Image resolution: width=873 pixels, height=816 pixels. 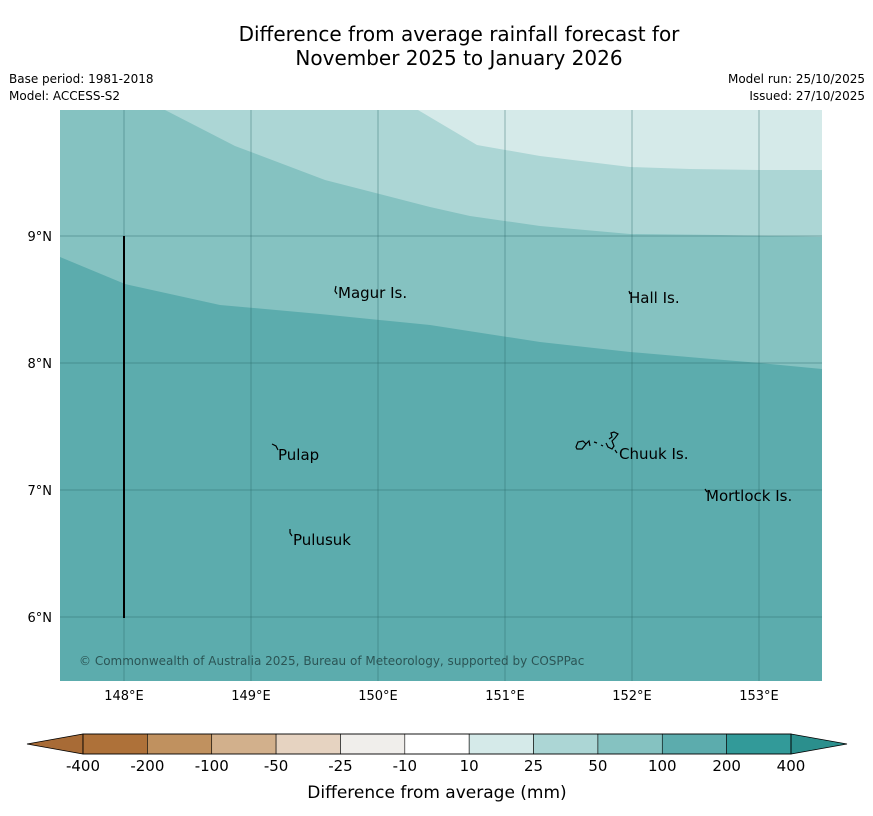 What do you see at coordinates (372, 293) in the screenshot?
I see `place-label-magur: Magur Is.` at bounding box center [372, 293].